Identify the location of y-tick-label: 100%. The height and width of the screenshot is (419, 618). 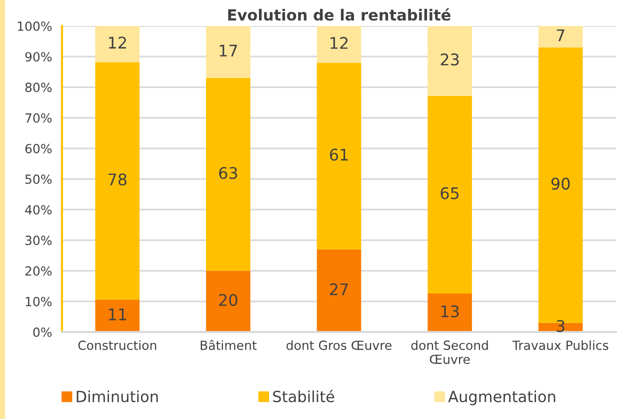
(35, 26).